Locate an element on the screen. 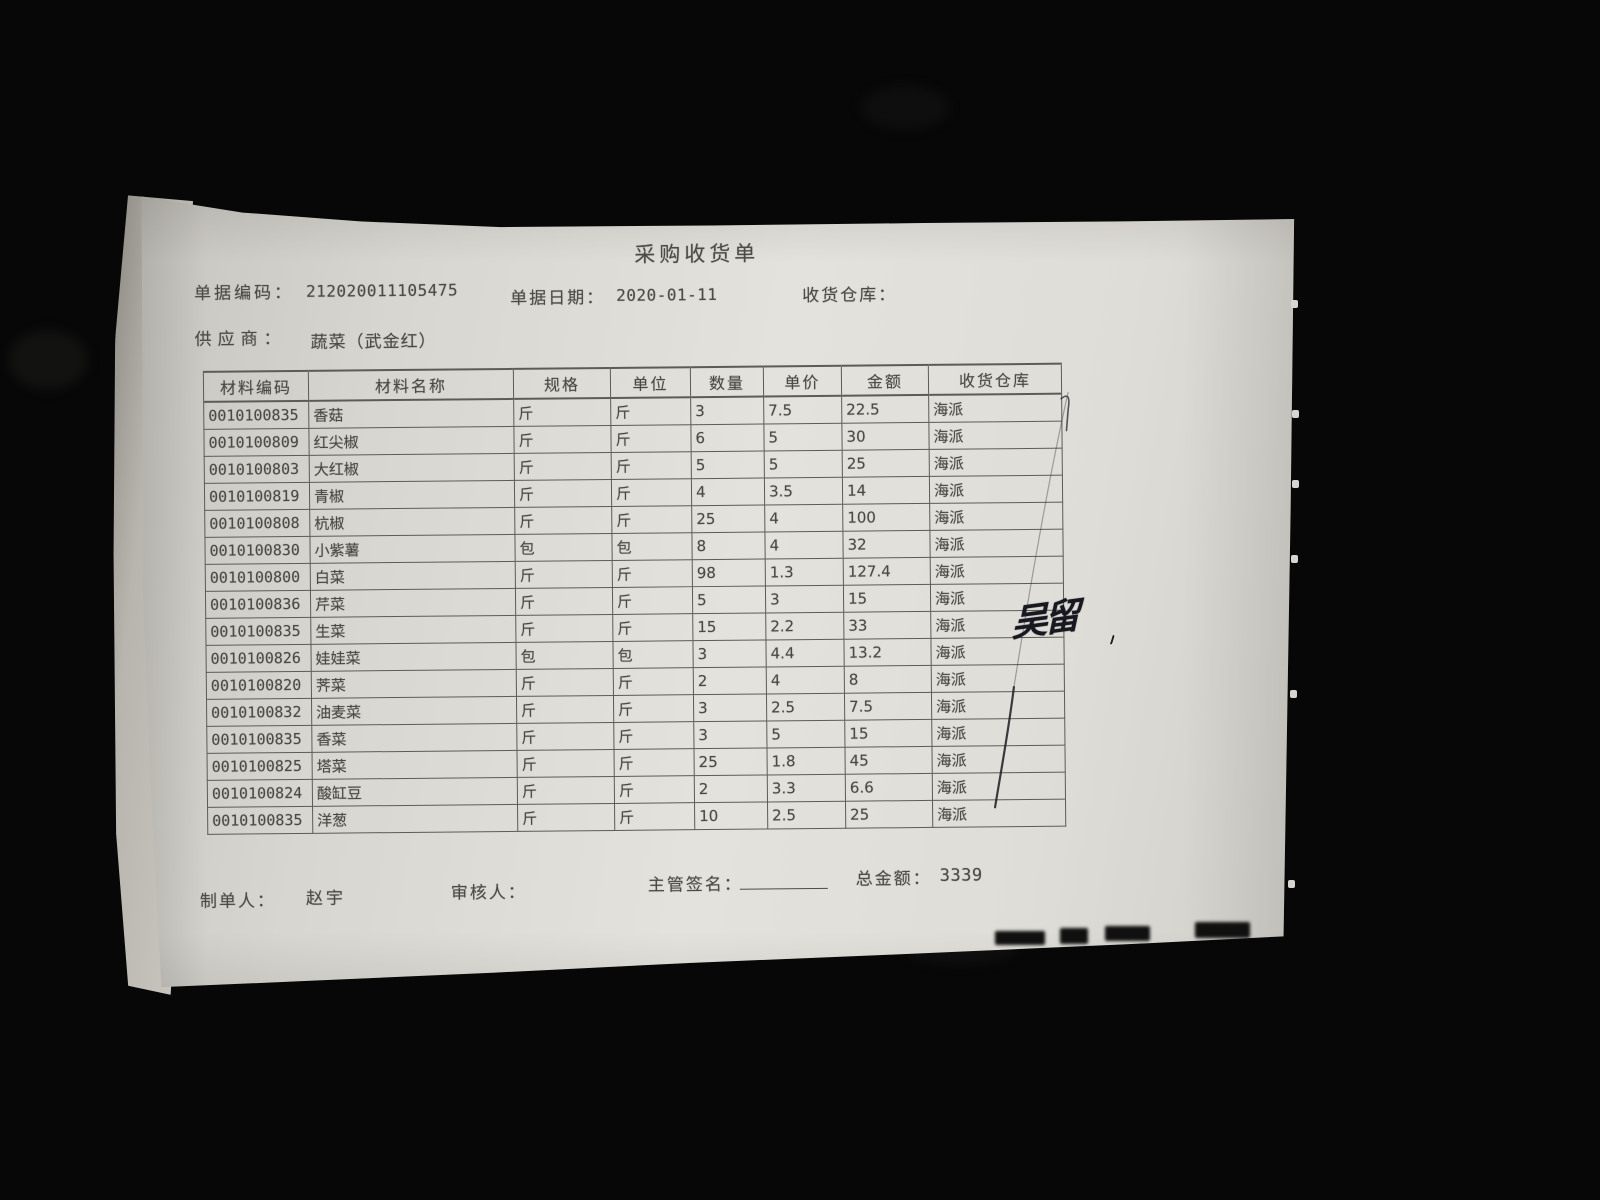 Image resolution: width=1600 pixels, height=1200 pixels. cell-unit-price: 2.2 is located at coordinates (804, 626).